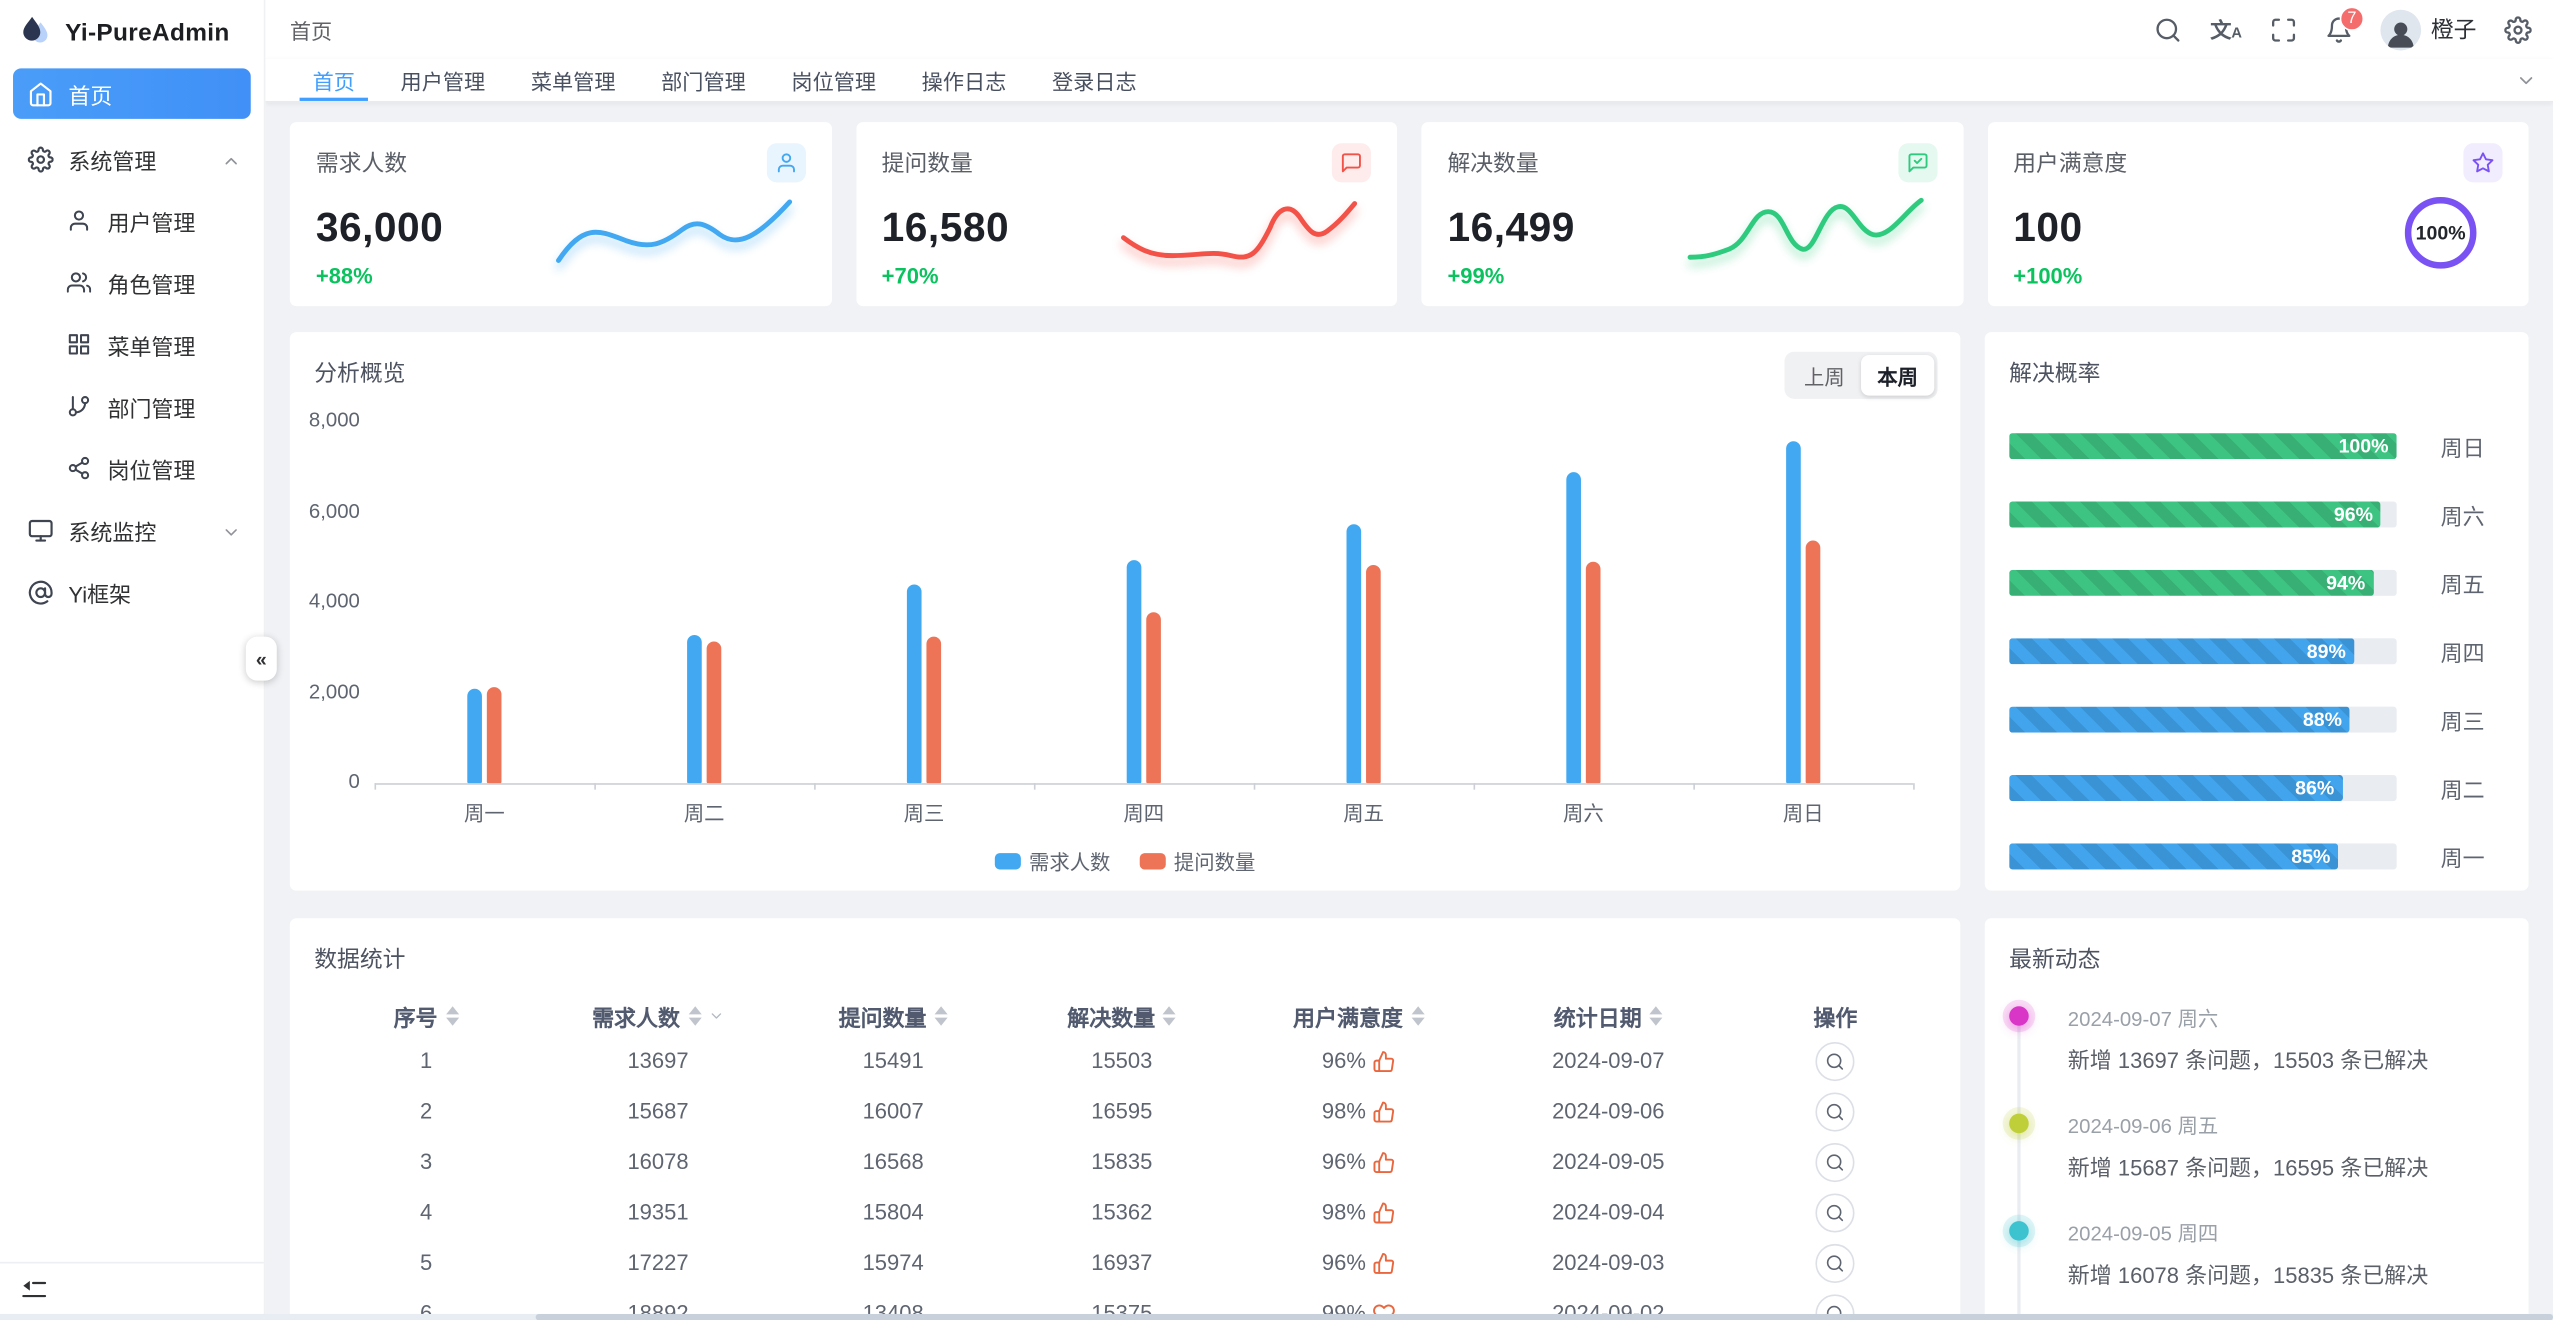 This screenshot has width=2553, height=1320. What do you see at coordinates (484, 814) in the screenshot?
I see `x-axis-label: 周一` at bounding box center [484, 814].